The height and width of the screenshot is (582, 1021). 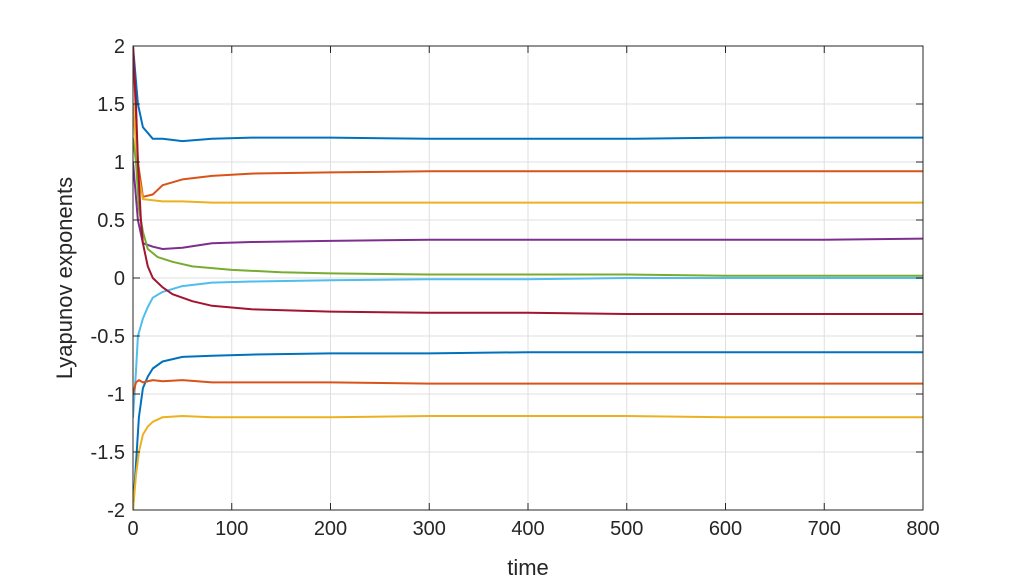 What do you see at coordinates (528, 567) in the screenshot?
I see `x-axis-label: time` at bounding box center [528, 567].